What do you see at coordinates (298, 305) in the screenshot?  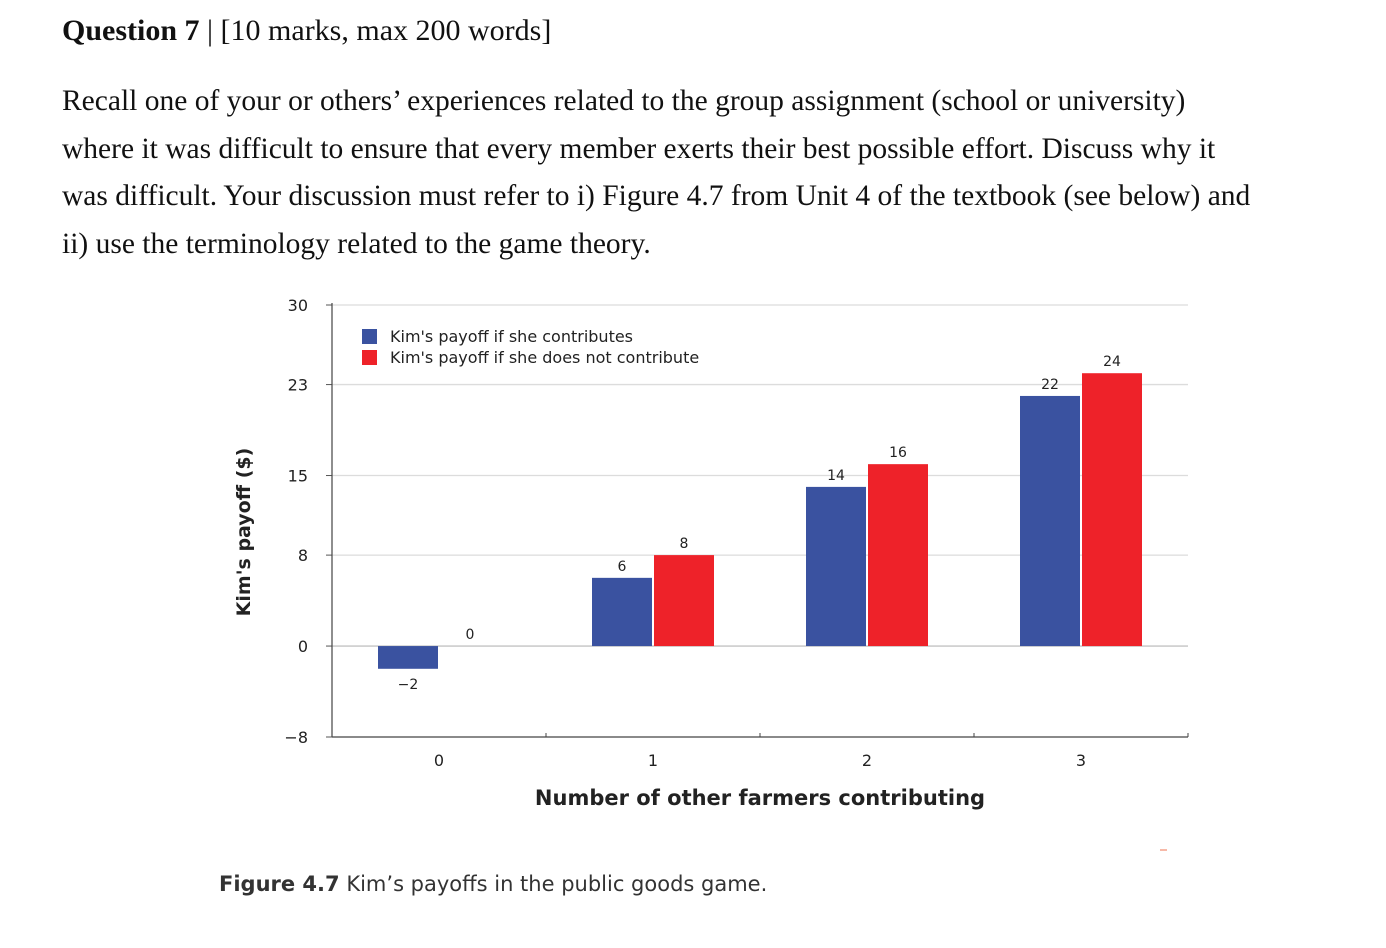 I see `y-tick-label: 30` at bounding box center [298, 305].